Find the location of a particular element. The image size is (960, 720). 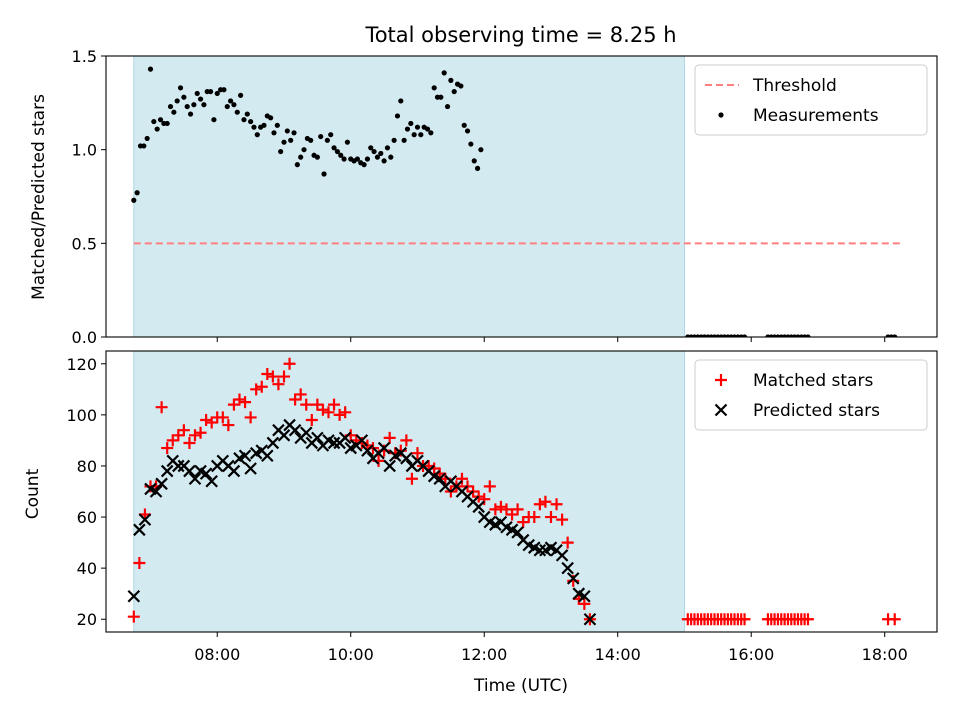

legend-label: Predicted stars is located at coordinates (816, 411).